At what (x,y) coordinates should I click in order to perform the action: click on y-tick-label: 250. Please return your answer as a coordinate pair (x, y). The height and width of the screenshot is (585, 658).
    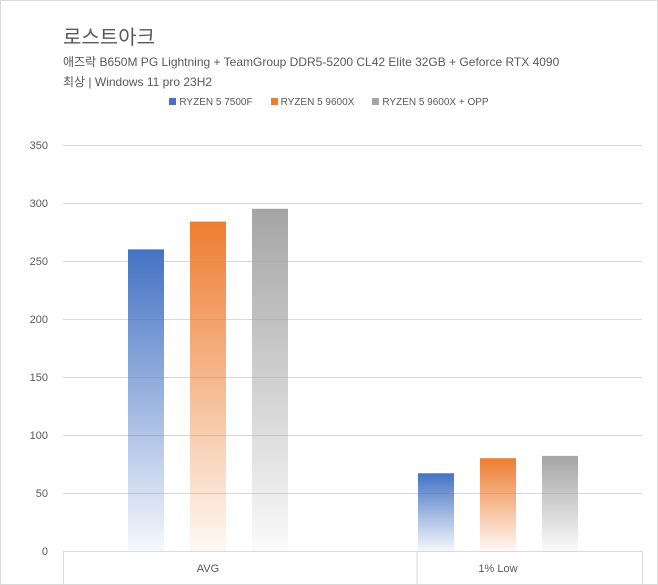
    Looking at the image, I should click on (39, 262).